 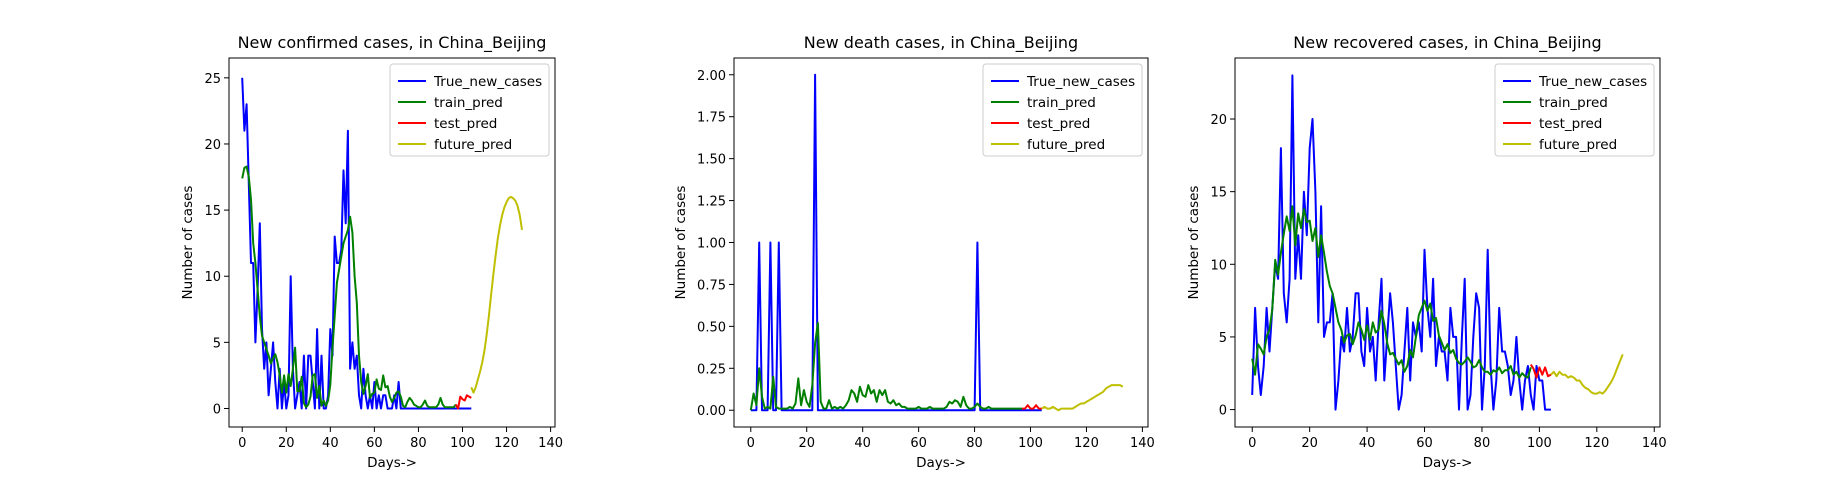 I want to click on y-tick-label: 25, so click(x=212, y=79).